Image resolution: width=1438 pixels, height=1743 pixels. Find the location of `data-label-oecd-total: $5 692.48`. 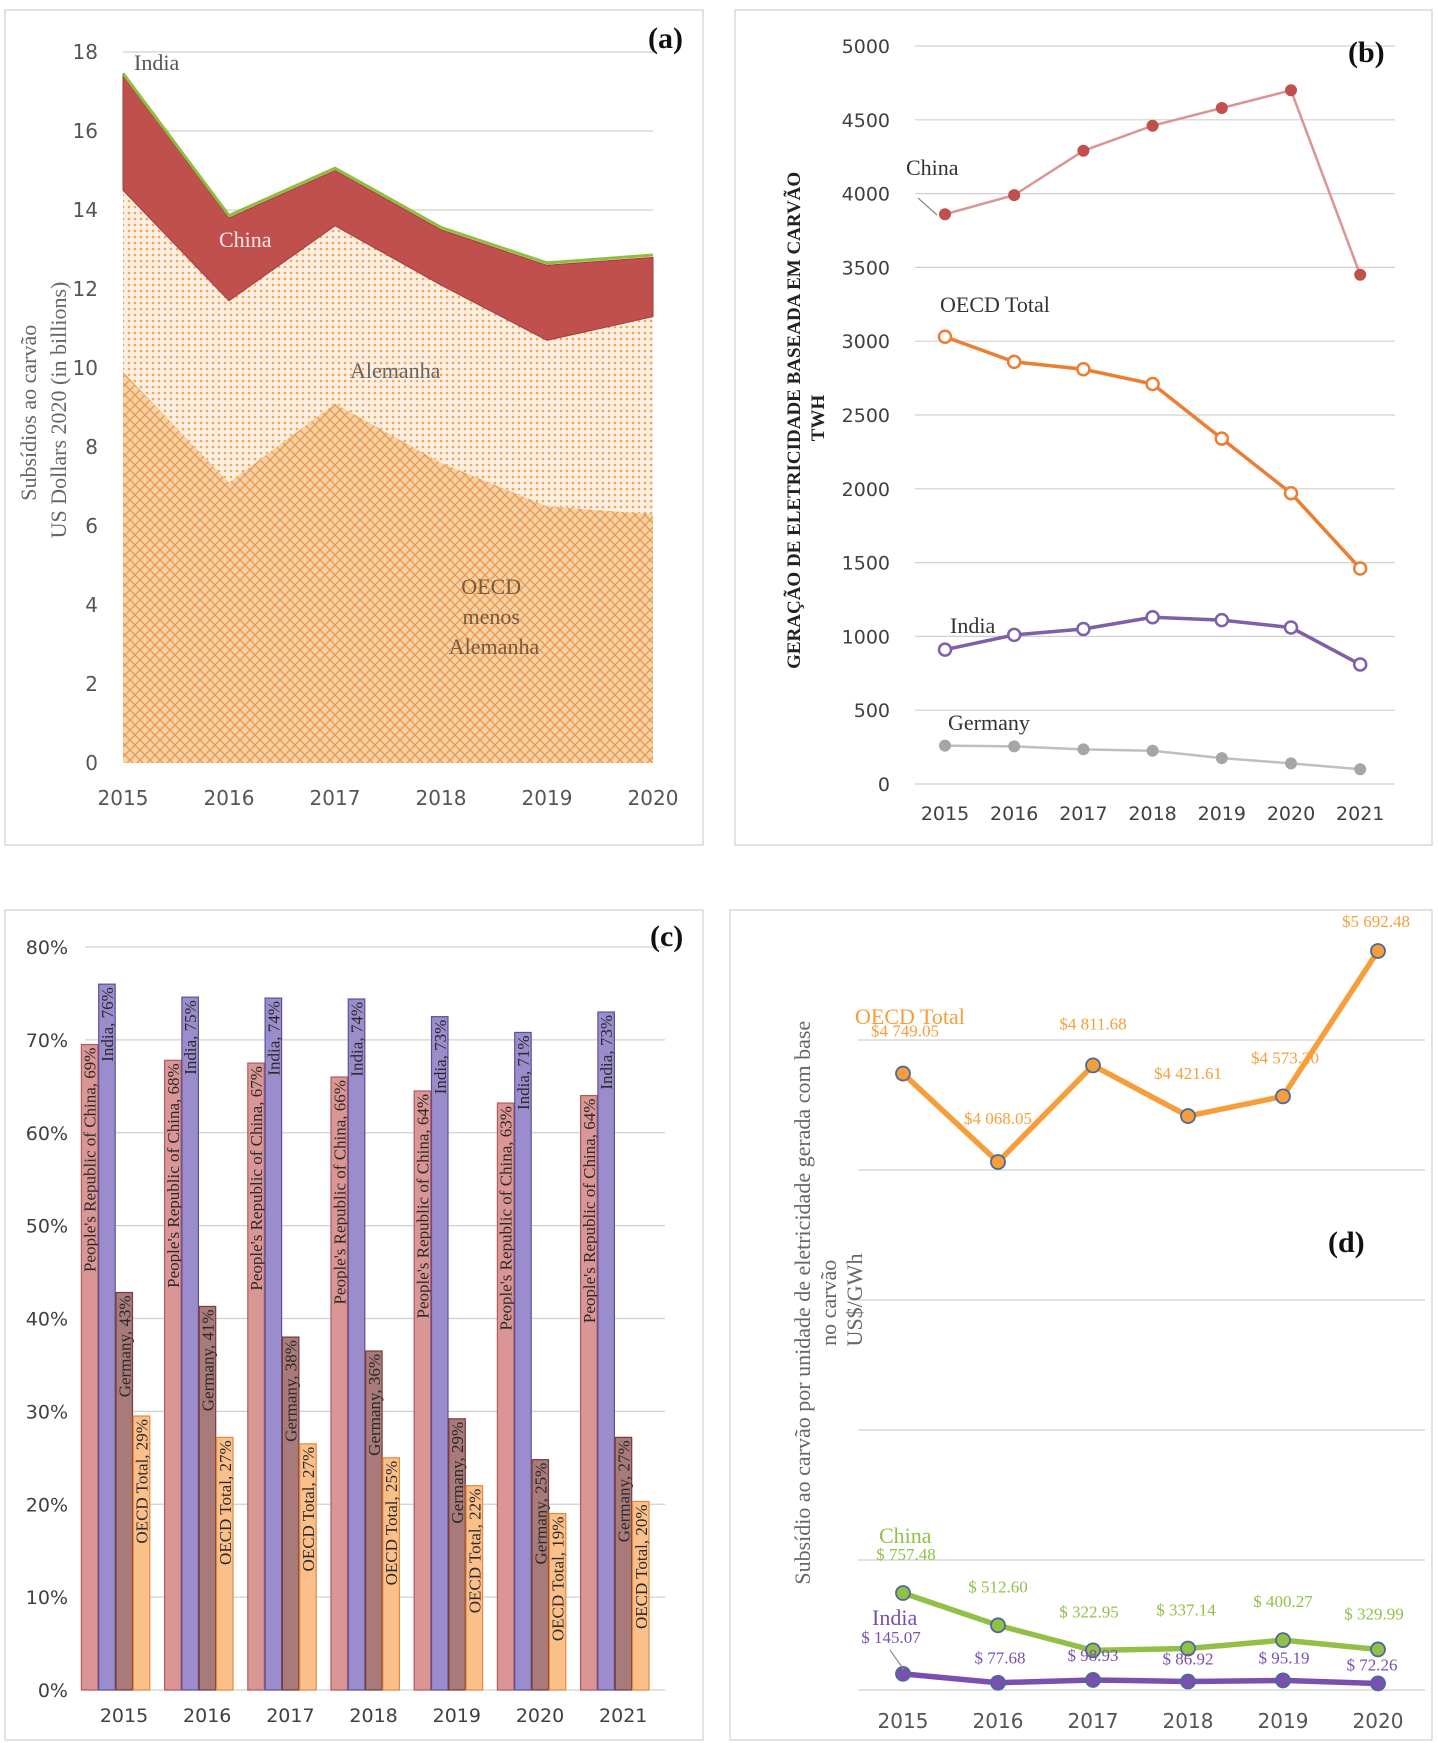

data-label-oecd-total: $5 692.48 is located at coordinates (1376, 921).